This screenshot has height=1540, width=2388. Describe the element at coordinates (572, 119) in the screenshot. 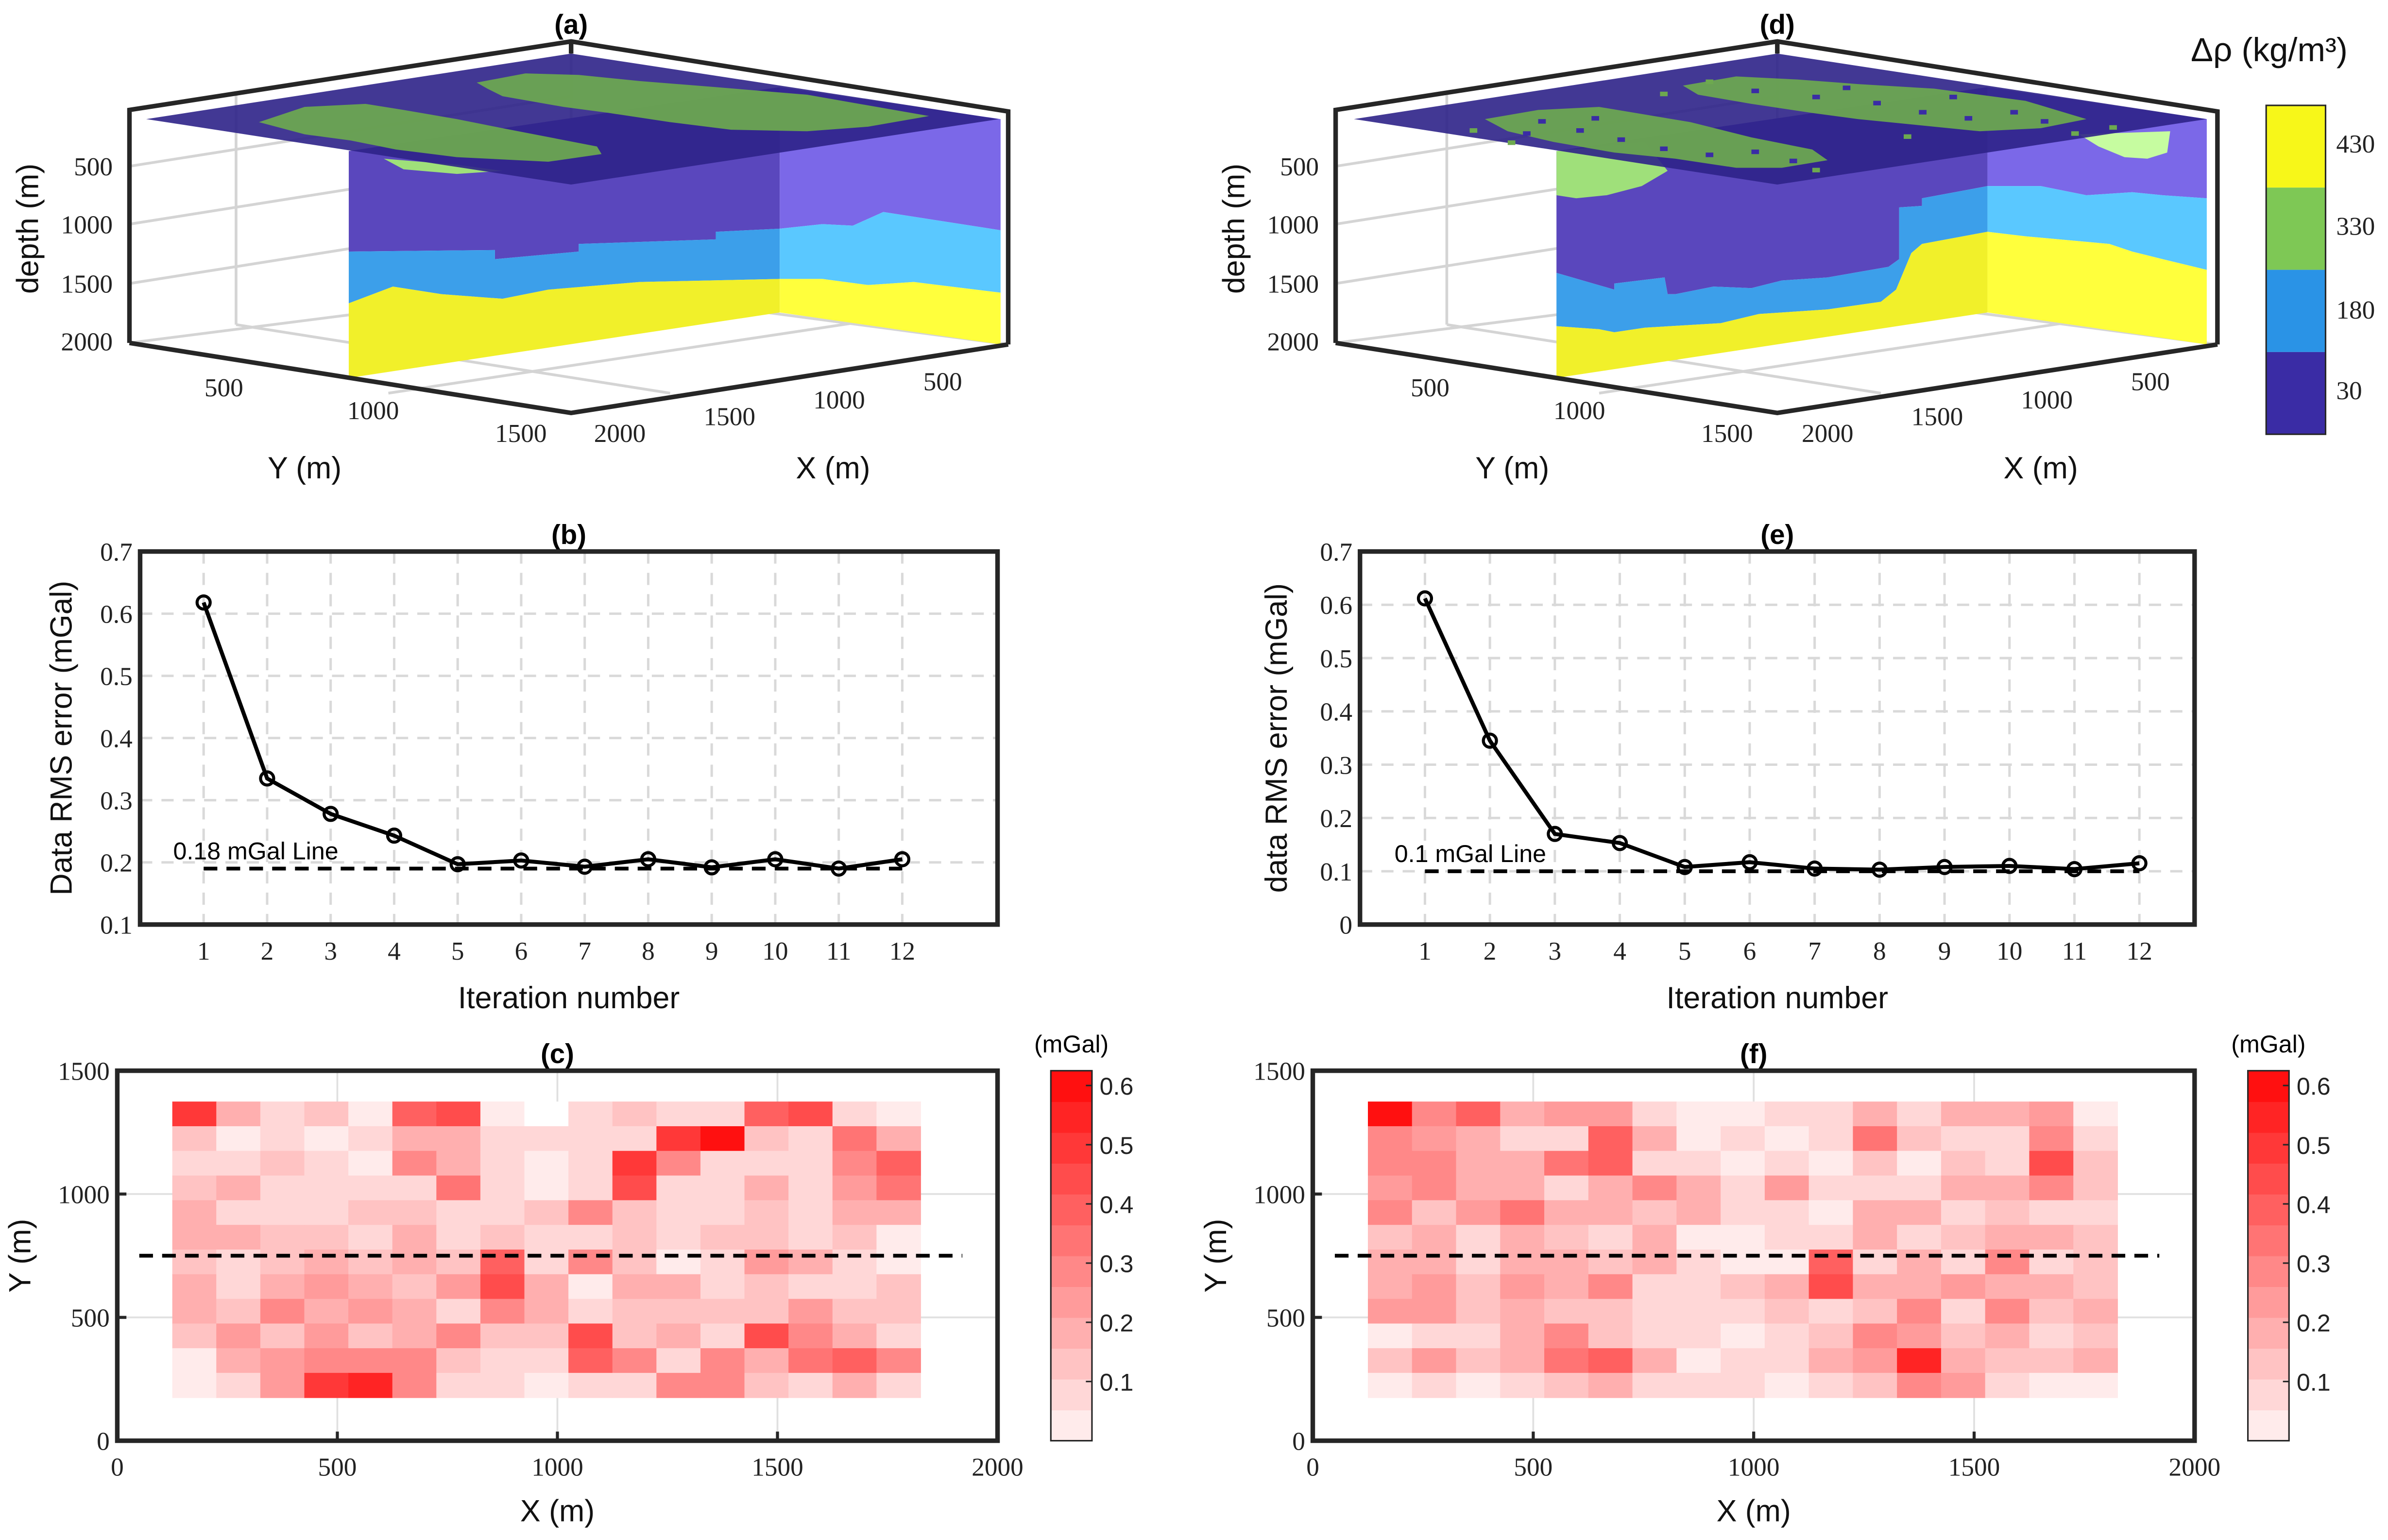

I see `top-plane` at that location.